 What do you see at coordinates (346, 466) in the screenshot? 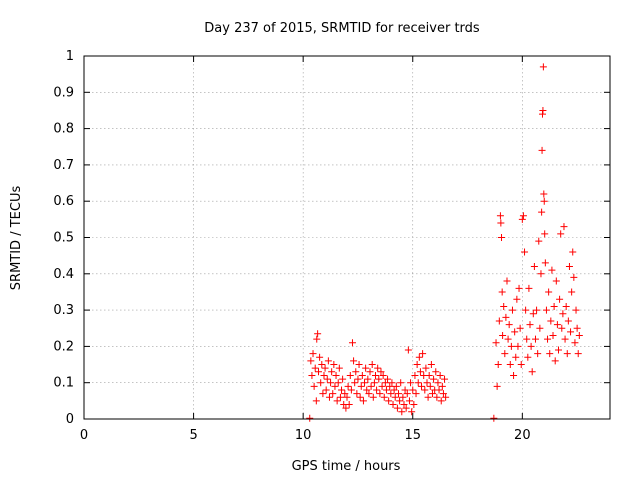
I see `x-axis-label: GPS time / hours` at bounding box center [346, 466].